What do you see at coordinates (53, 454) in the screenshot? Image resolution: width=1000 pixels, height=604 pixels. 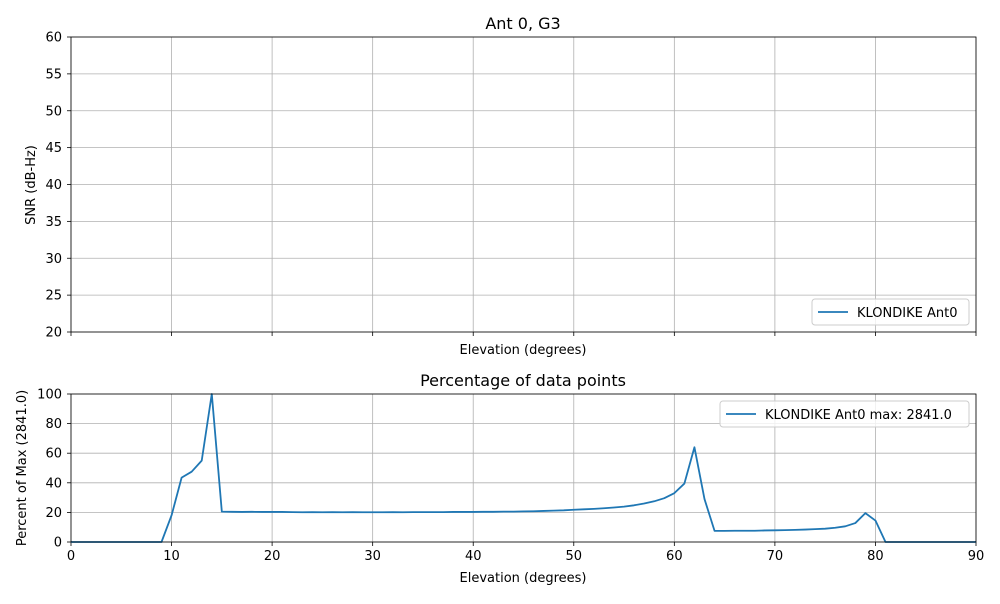 I see `percentage-ytick-label: 60` at bounding box center [53, 454].